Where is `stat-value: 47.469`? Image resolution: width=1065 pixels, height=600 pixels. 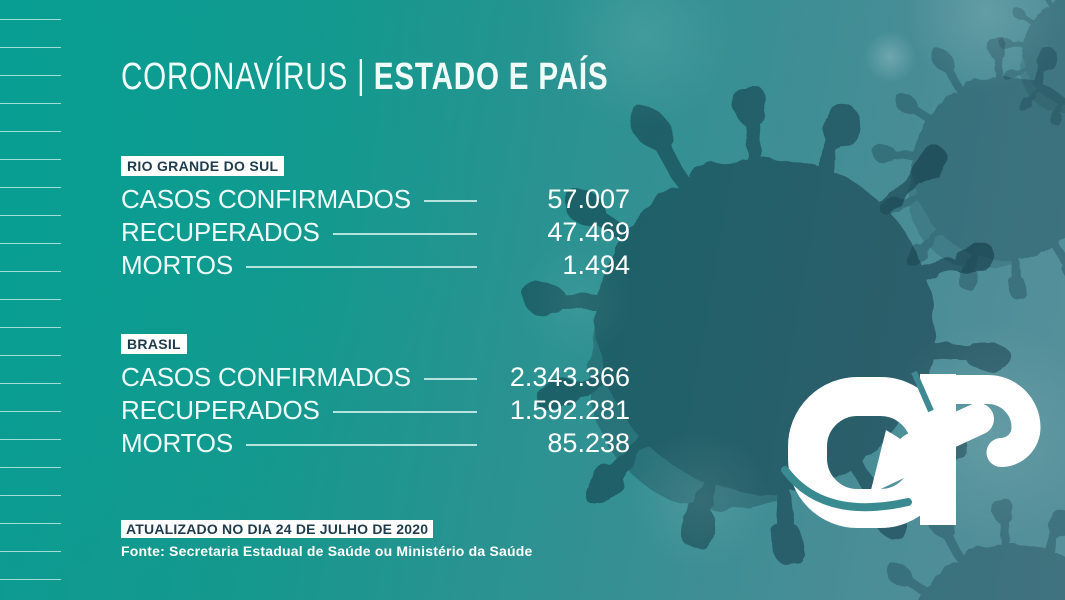 stat-value: 47.469 is located at coordinates (588, 232).